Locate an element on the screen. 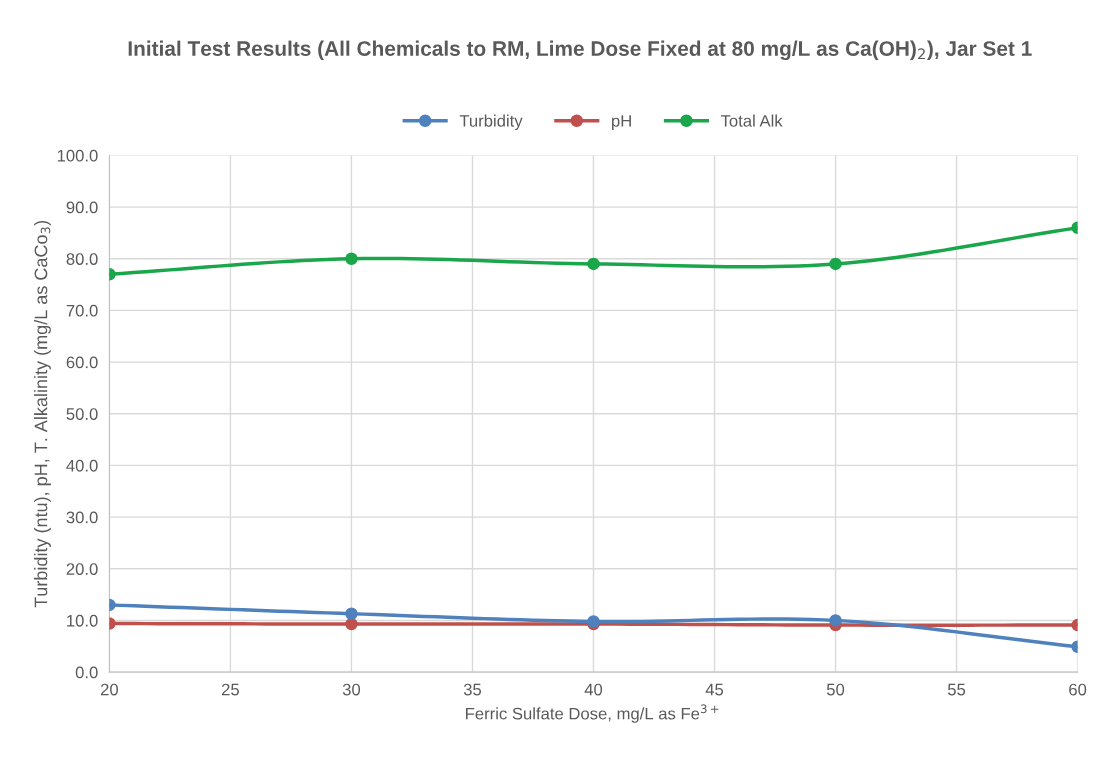  y-tick-label: 20.0 is located at coordinates (82, 569).